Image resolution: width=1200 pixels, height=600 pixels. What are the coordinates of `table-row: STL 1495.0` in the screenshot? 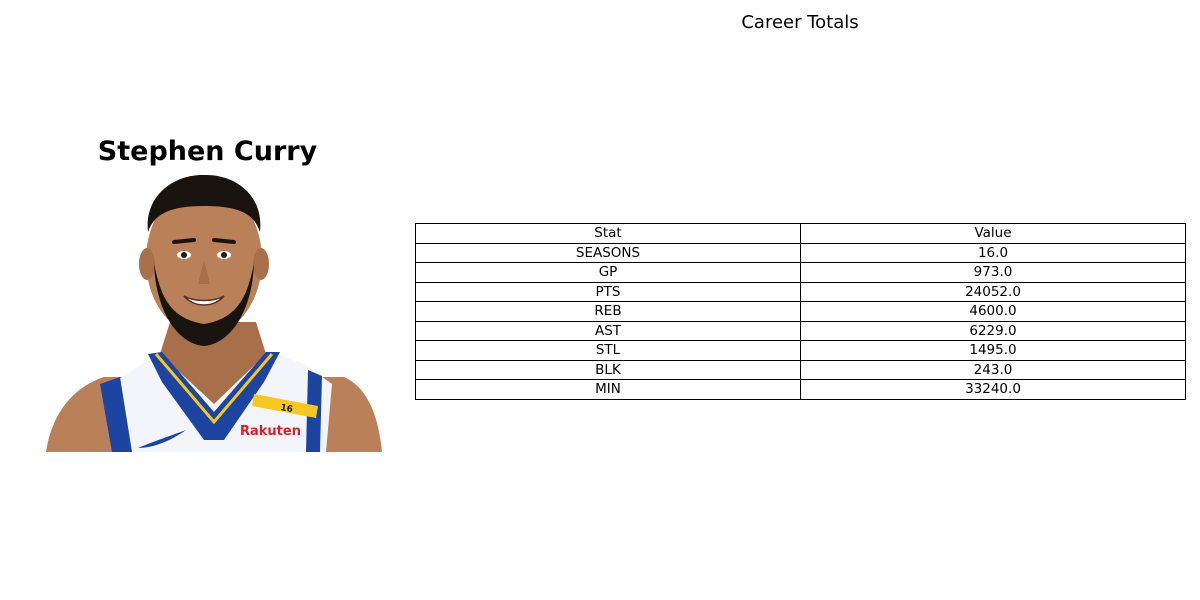 It's located at (800, 350).